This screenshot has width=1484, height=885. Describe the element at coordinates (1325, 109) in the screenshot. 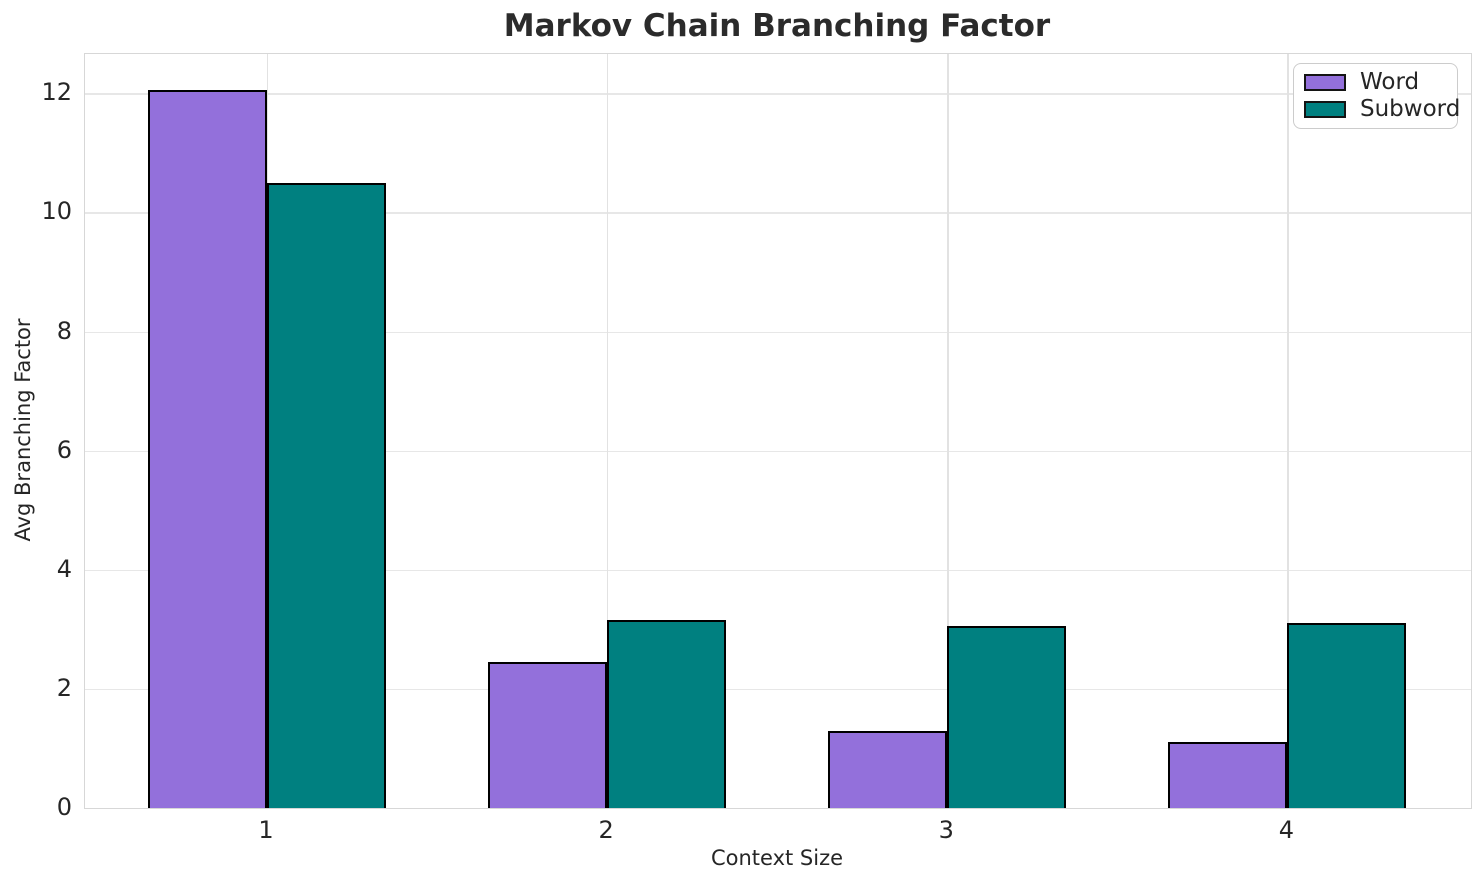

I see `legend-swatch-subword` at that location.